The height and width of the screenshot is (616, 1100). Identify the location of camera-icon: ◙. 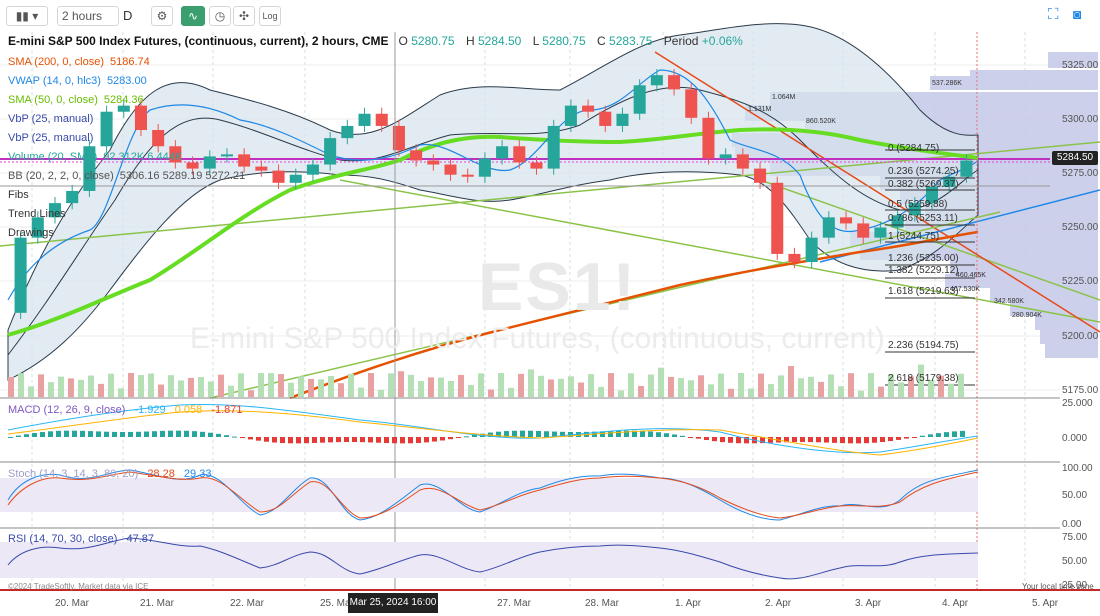
(1077, 14).